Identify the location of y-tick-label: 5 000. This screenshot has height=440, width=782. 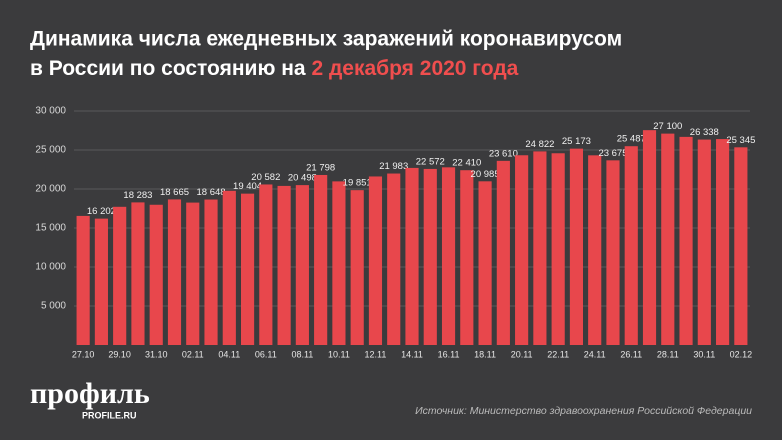
(53, 306).